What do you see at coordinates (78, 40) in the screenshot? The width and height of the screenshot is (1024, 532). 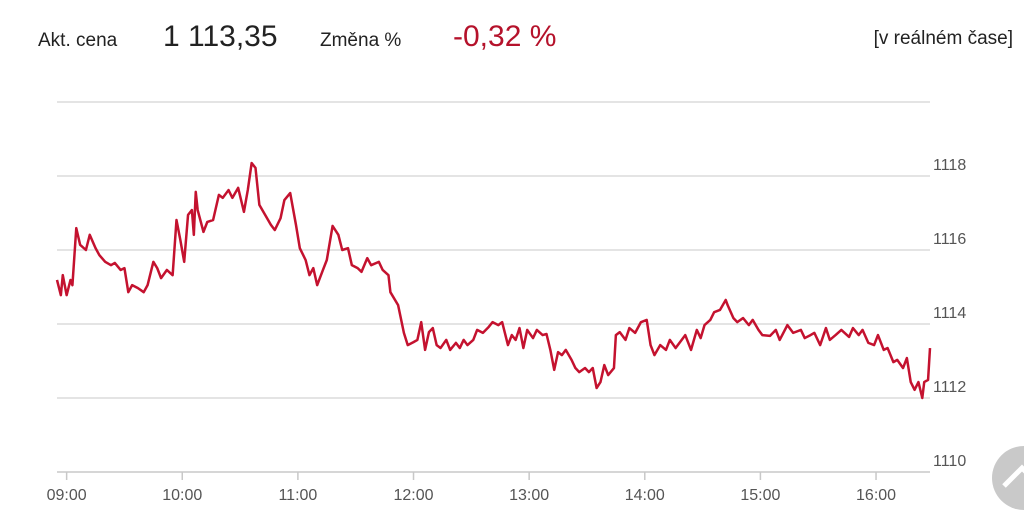 I see `price-label: Akt. cena` at bounding box center [78, 40].